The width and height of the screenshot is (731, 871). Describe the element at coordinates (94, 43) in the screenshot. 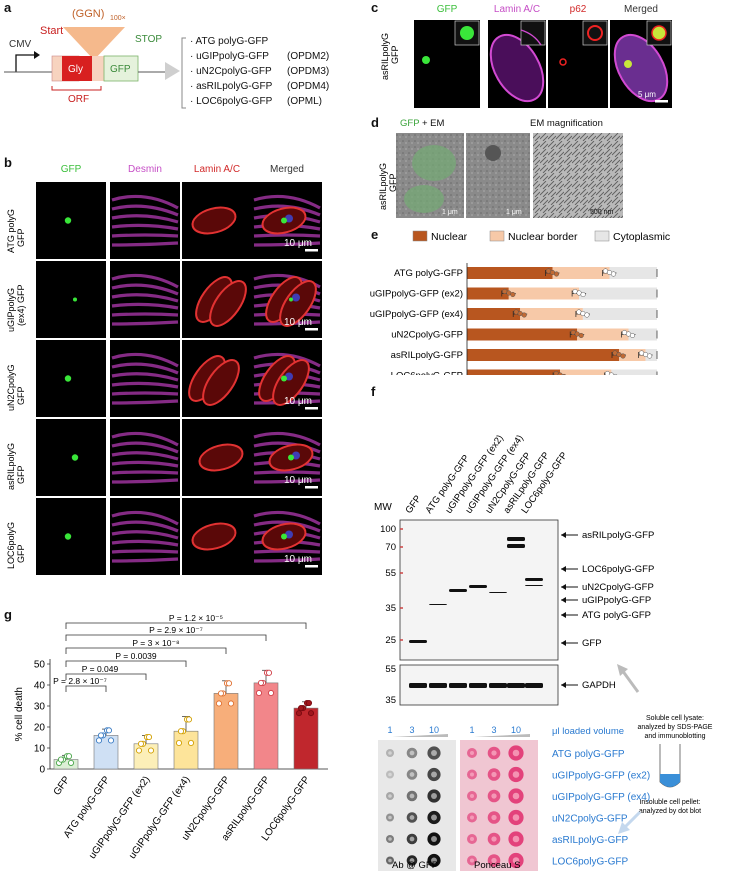

I see `repeat-insert-shape` at that location.